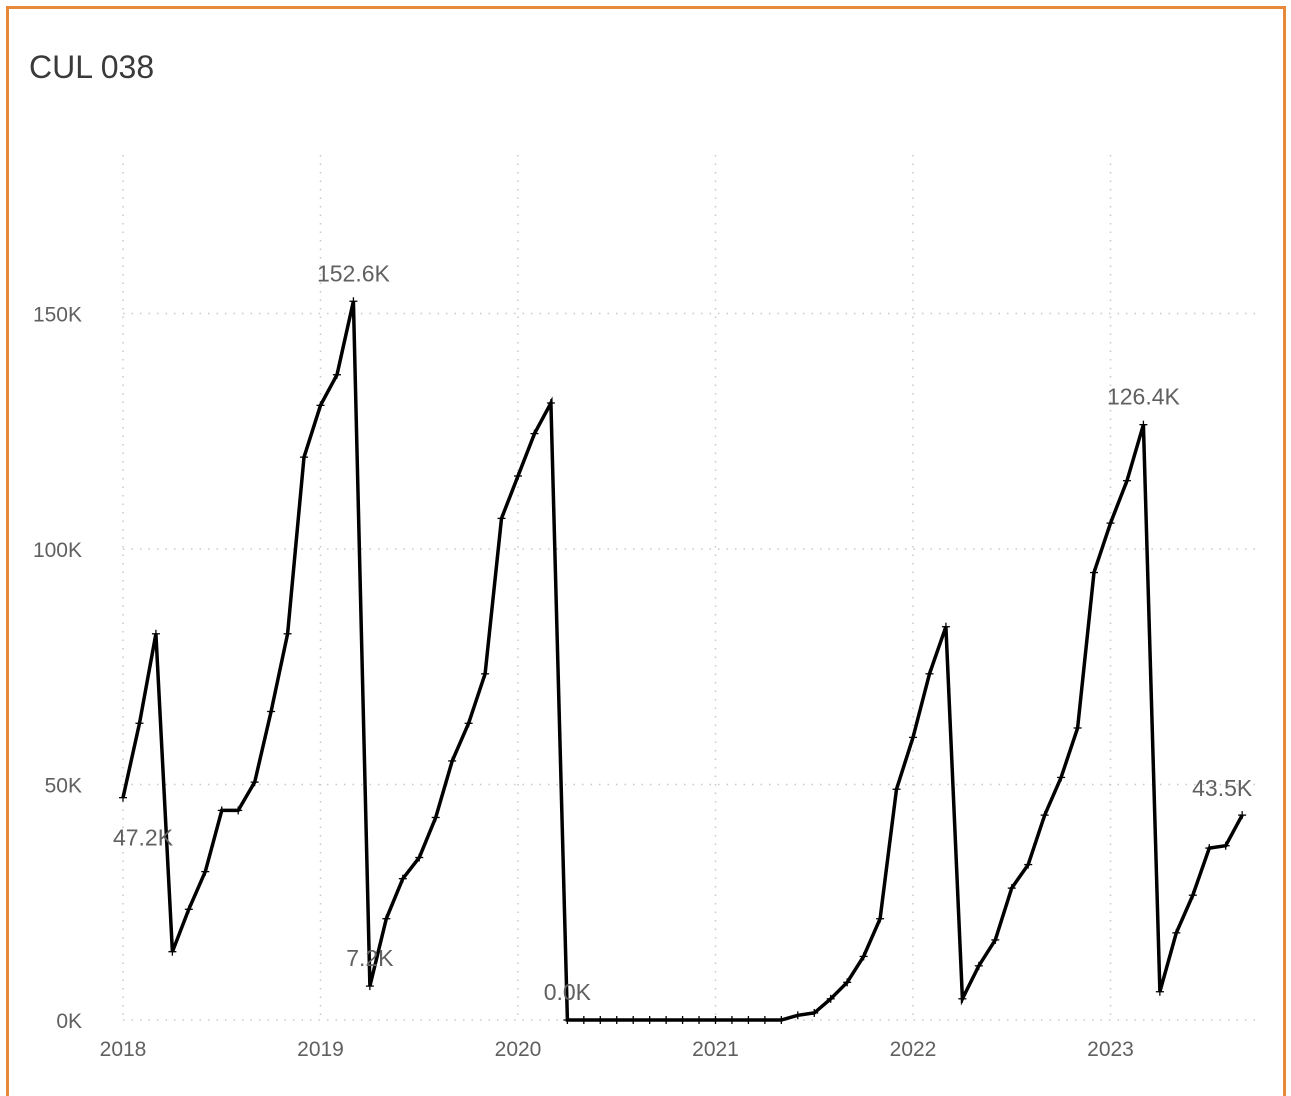 Image resolution: width=1291 pixels, height=1096 pixels. I want to click on data-label: 7.2K, so click(370, 958).